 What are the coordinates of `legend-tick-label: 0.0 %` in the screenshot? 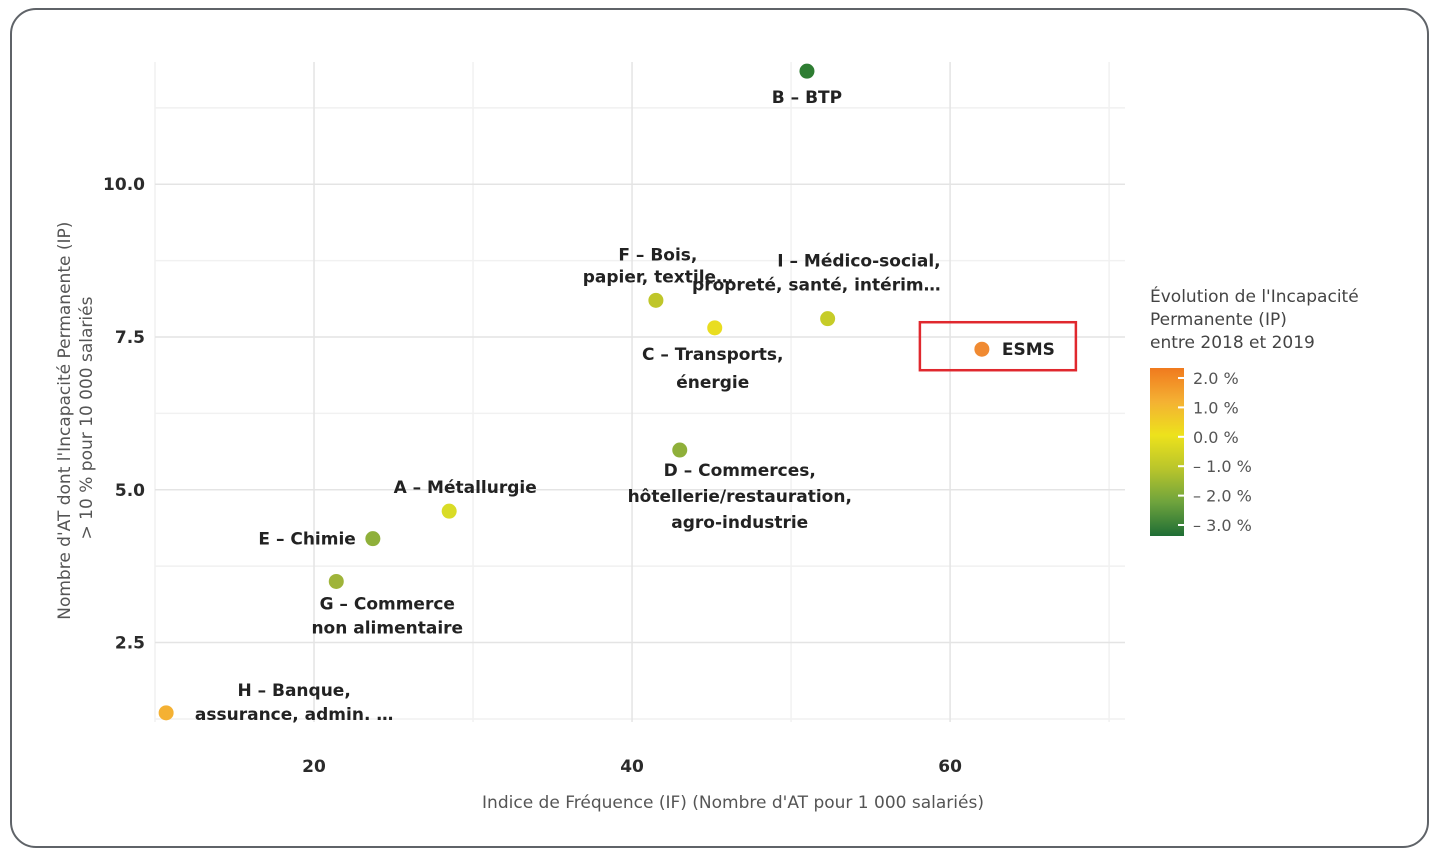 It's located at (1216, 437).